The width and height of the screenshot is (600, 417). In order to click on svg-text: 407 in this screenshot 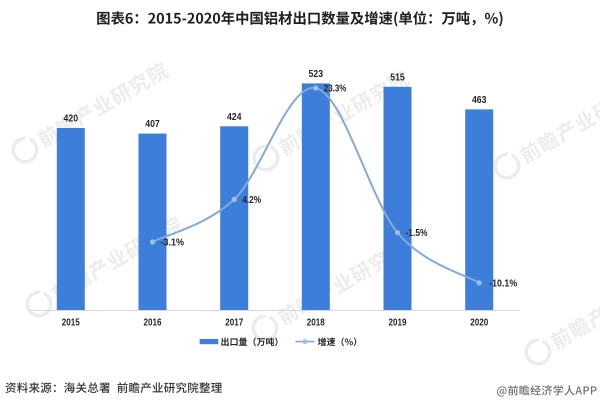, I will do `click(152, 124)`.